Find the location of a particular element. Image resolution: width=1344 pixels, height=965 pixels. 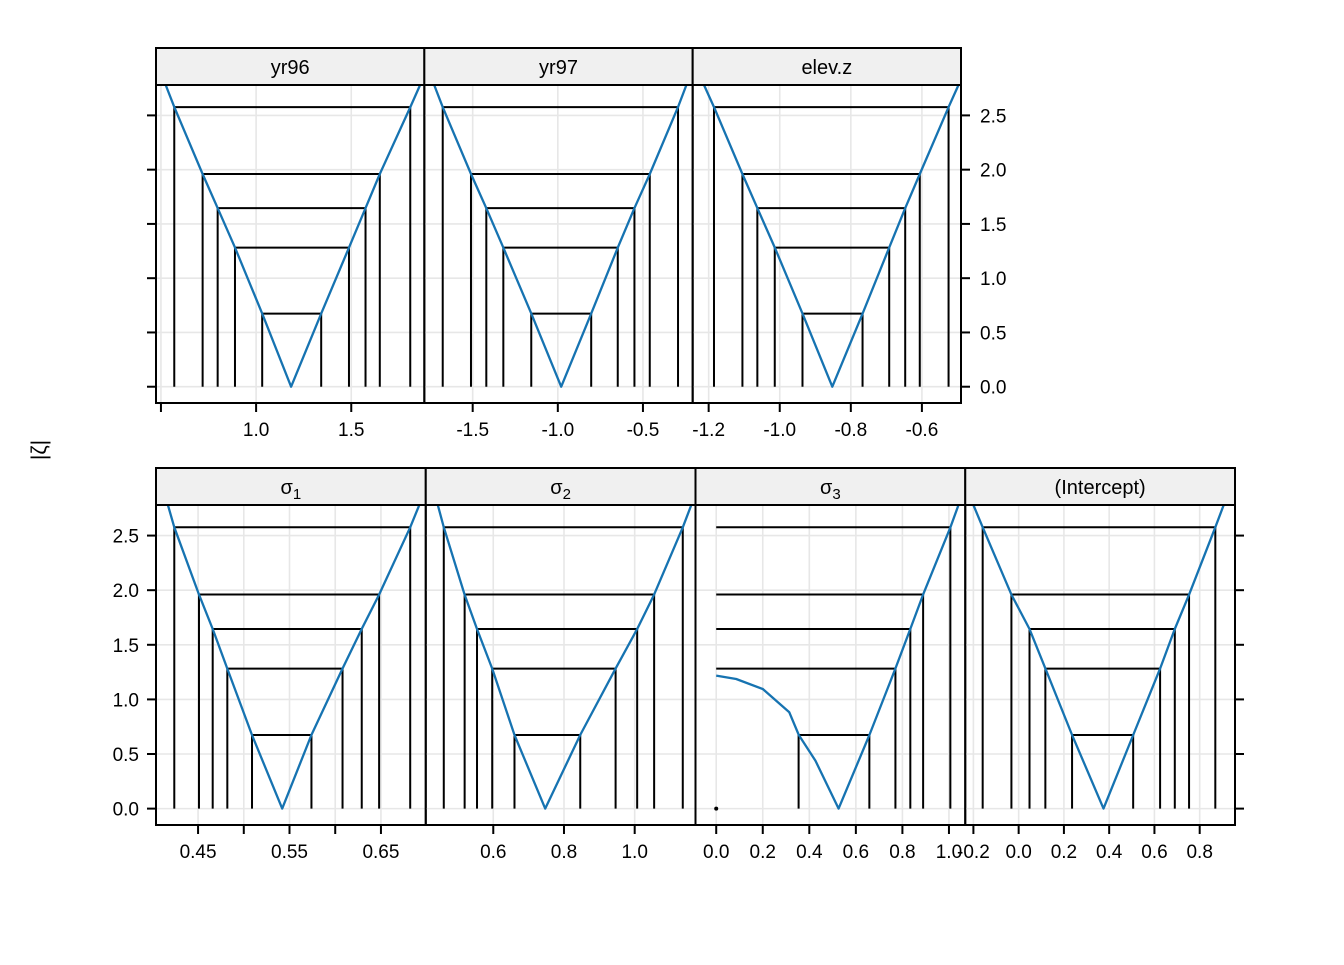

y-tick-label-left: 1.5 is located at coordinates (126, 646).